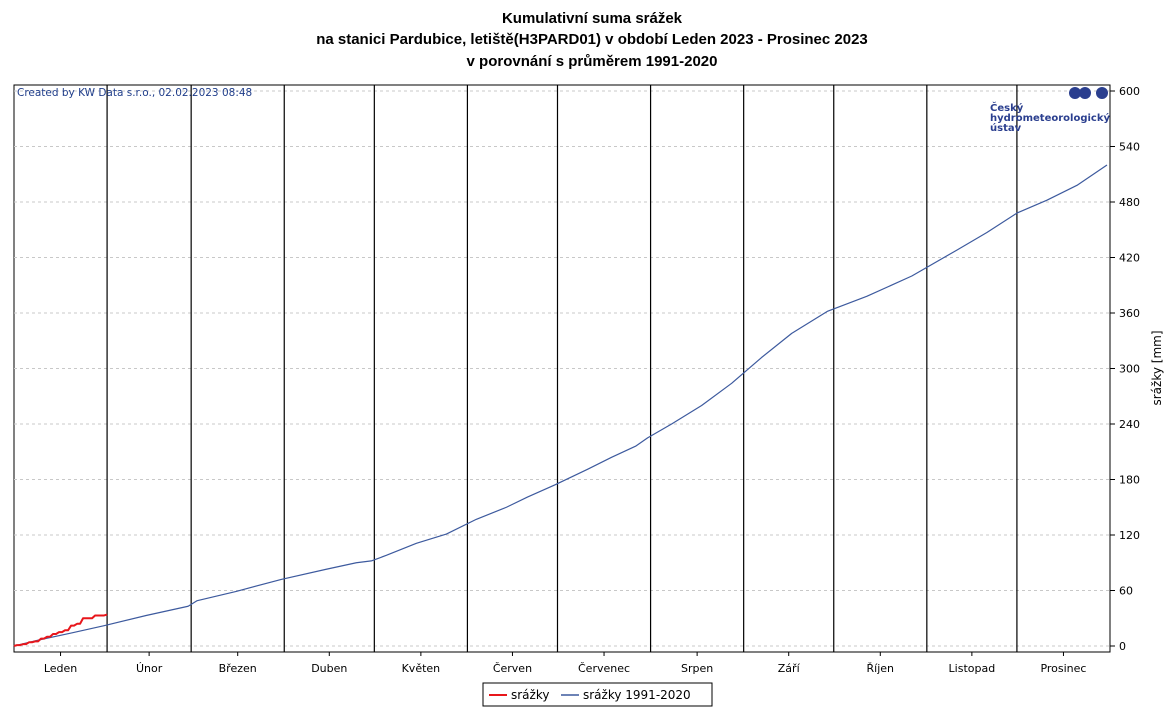  I want to click on legend-box, so click(597, 694).